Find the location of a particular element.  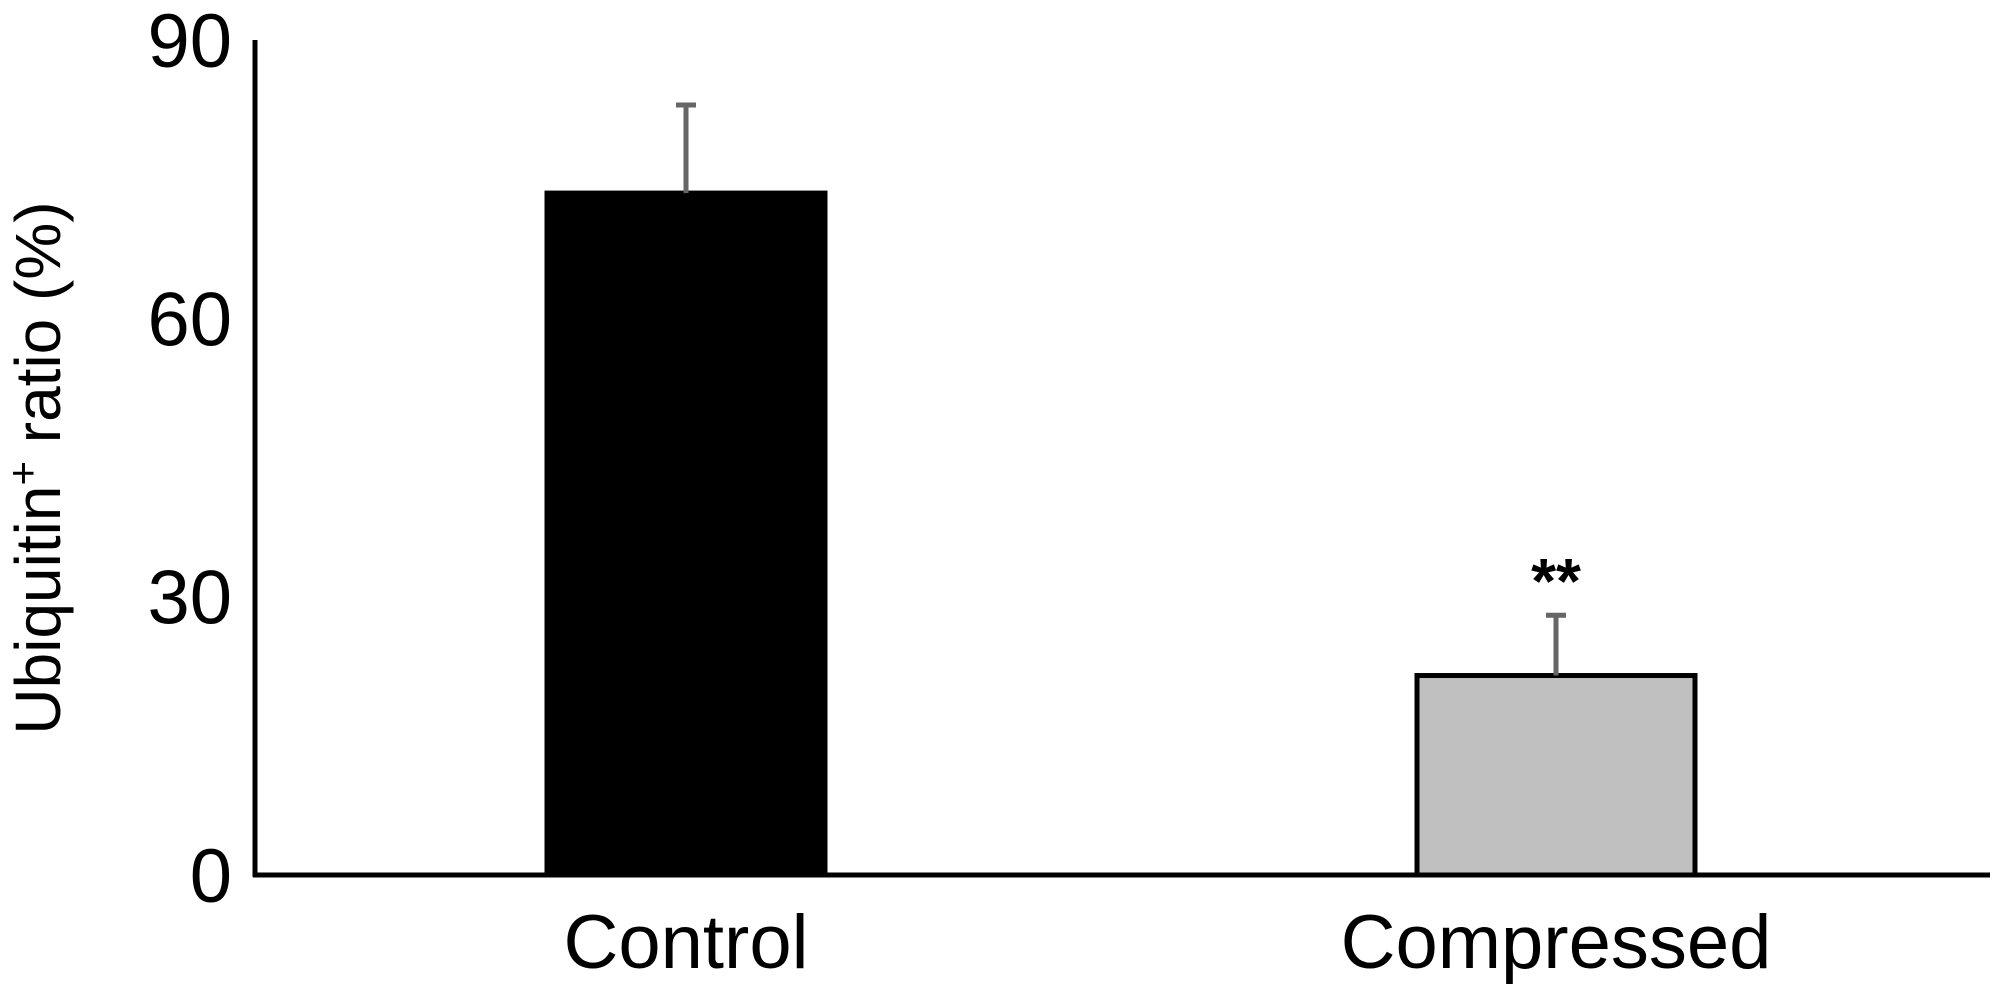

x-category-label: Control is located at coordinates (686, 942).